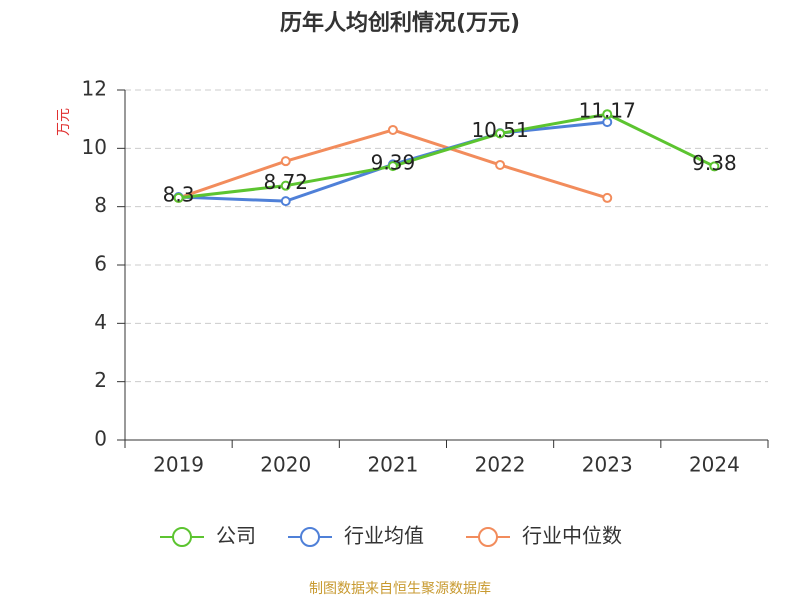 The width and height of the screenshot is (800, 600). I want to click on data-label: 8.72, so click(285, 182).